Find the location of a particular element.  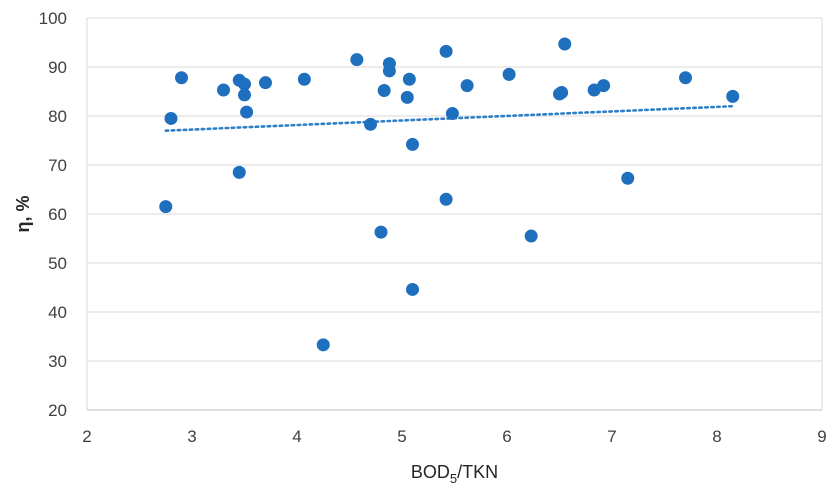

y-tick-label-50: 50 is located at coordinates (57, 263).